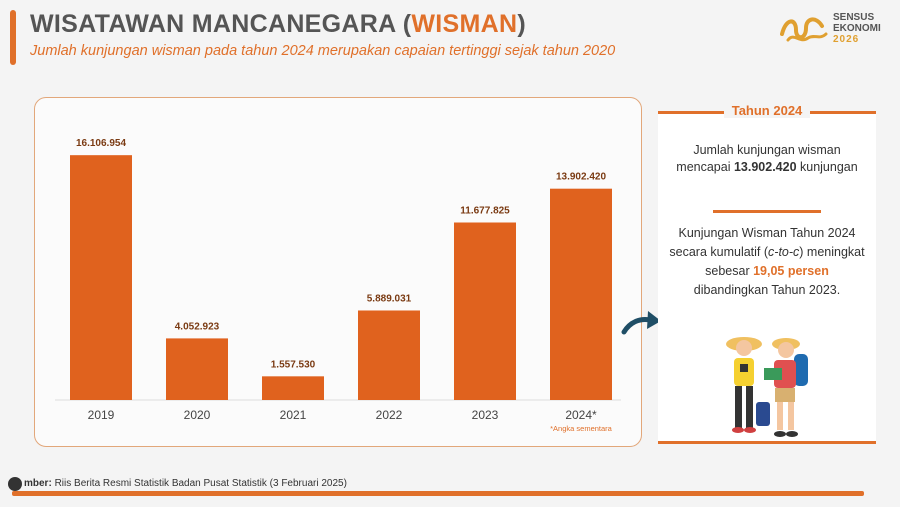  I want to click on curved-arrow-icon, so click(641, 323).